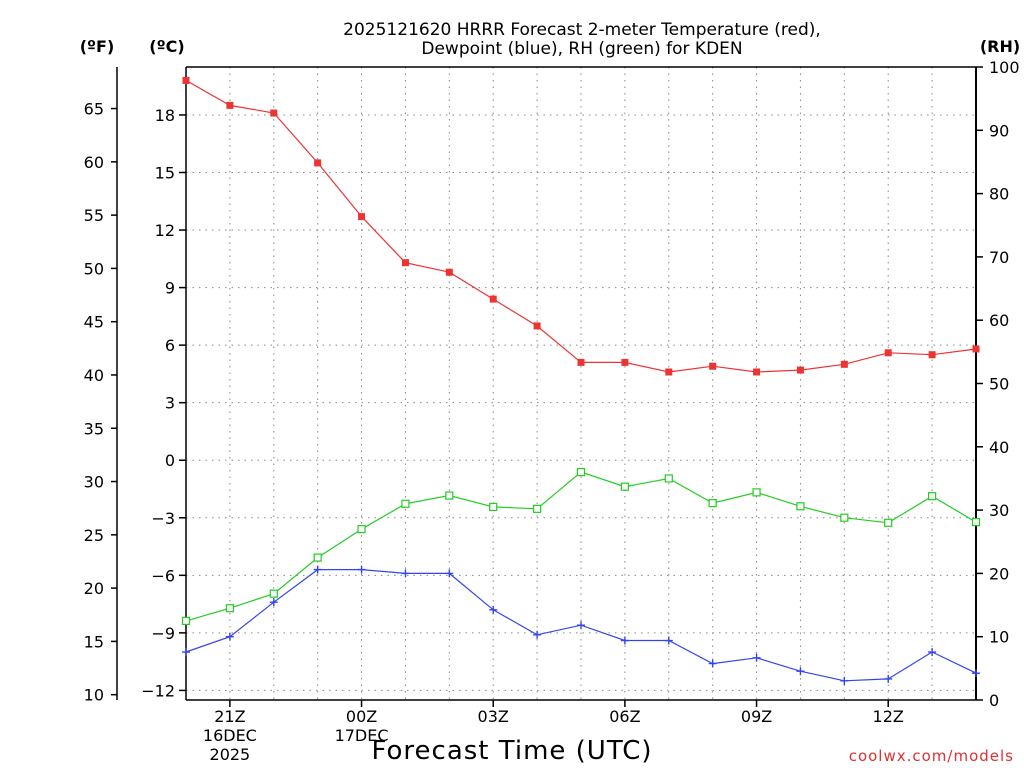 The width and height of the screenshot is (1024, 768). What do you see at coordinates (230, 735) in the screenshot?
I see `x-tick-date: 16DEC` at bounding box center [230, 735].